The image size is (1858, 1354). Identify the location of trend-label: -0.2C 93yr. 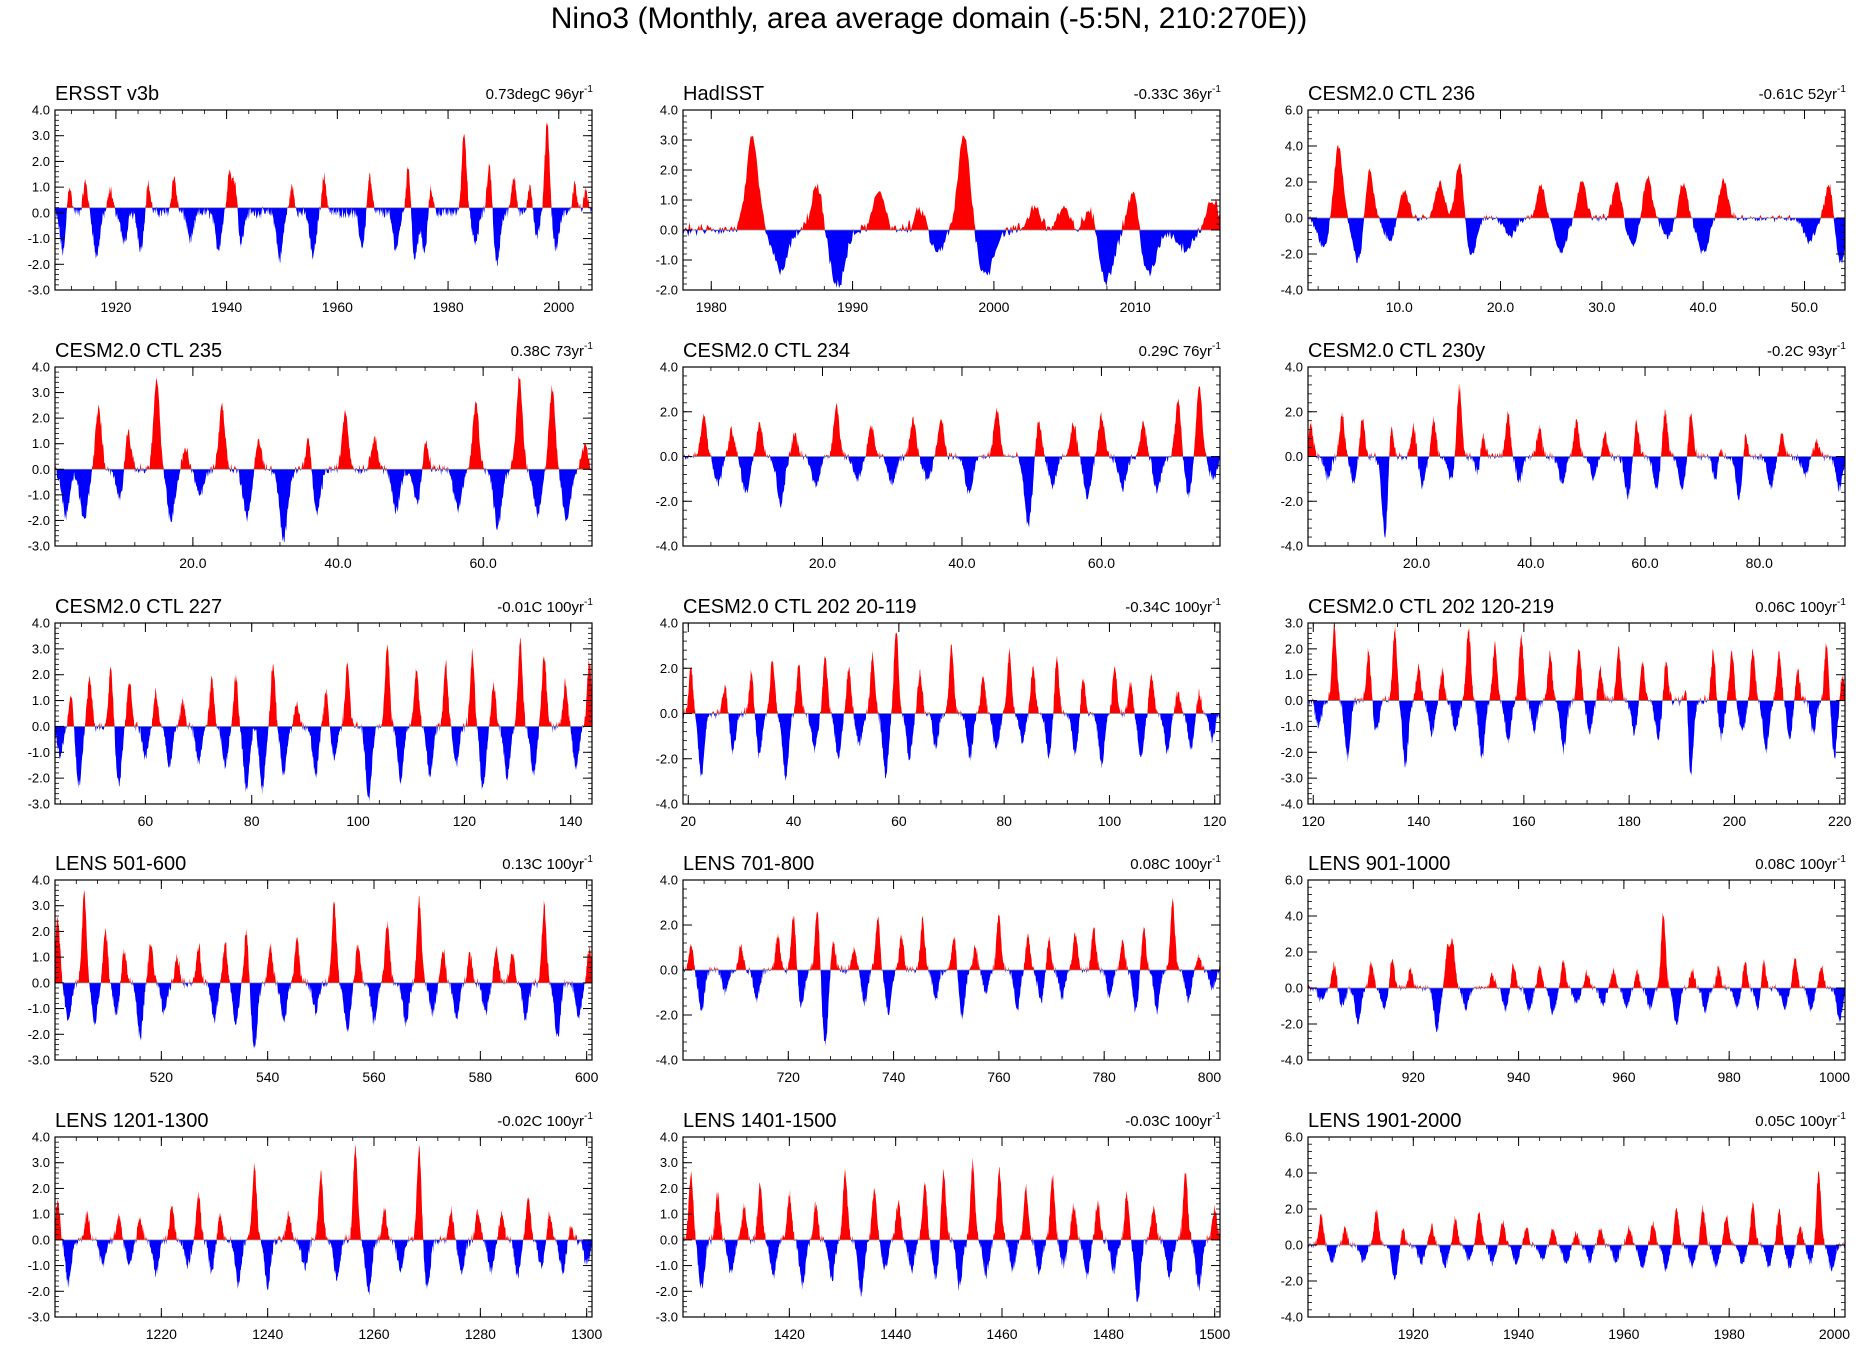
(1802, 351).